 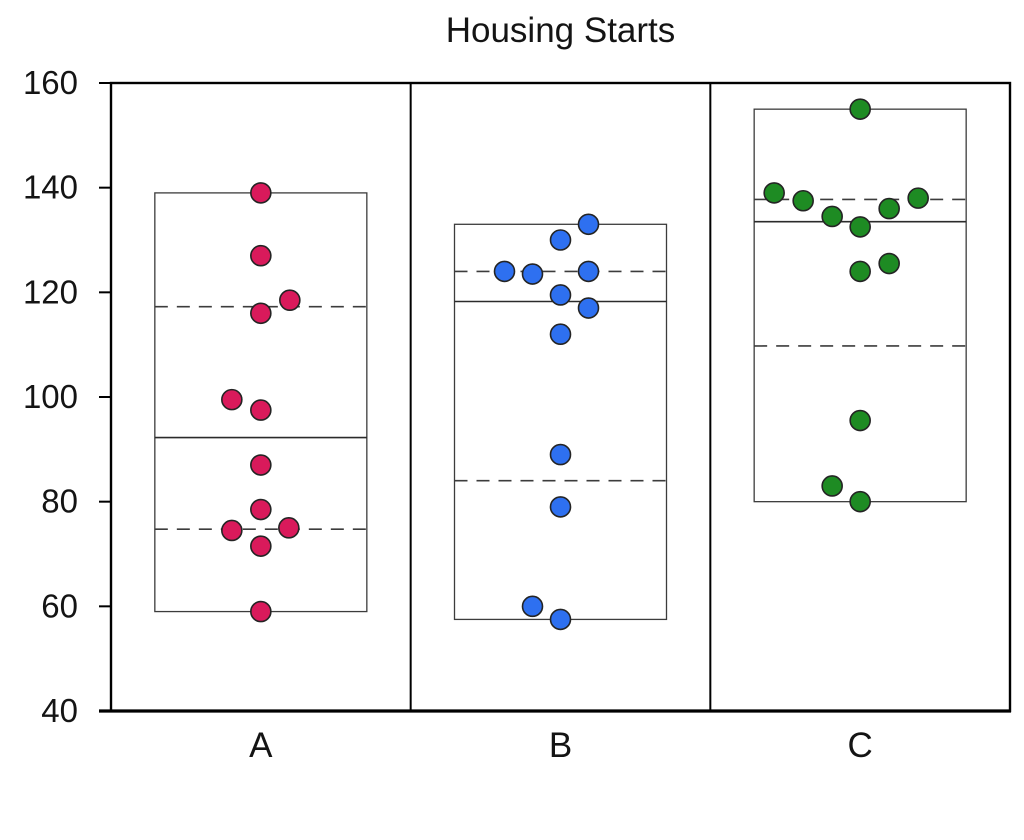 I want to click on y-tick-label: 140, so click(x=50, y=187).